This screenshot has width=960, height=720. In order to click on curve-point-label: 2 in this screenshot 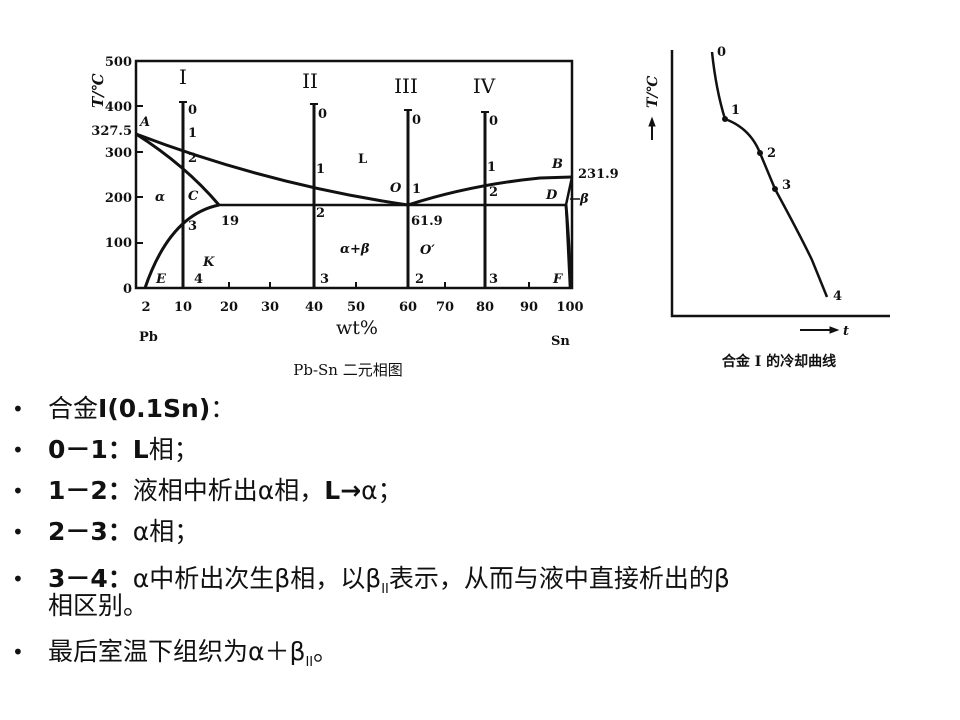, I will do `click(771, 153)`.